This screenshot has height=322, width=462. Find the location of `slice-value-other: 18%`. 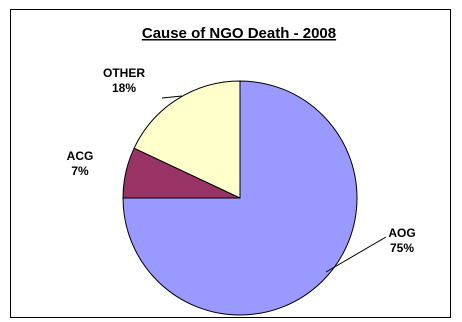

slice-value-other: 18% is located at coordinates (124, 88).